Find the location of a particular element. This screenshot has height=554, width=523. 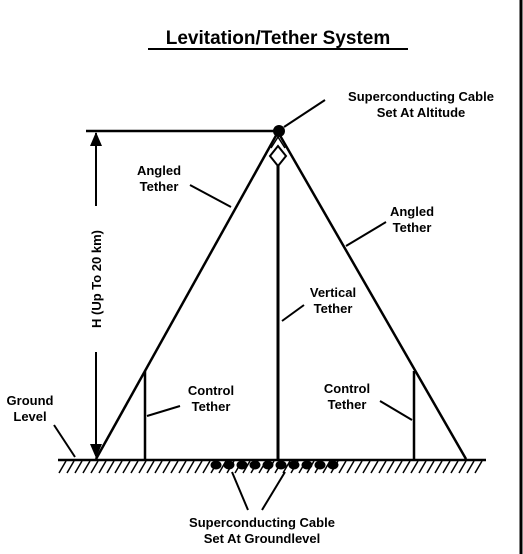

cable-altitude-leader is located at coordinates (304, 113).